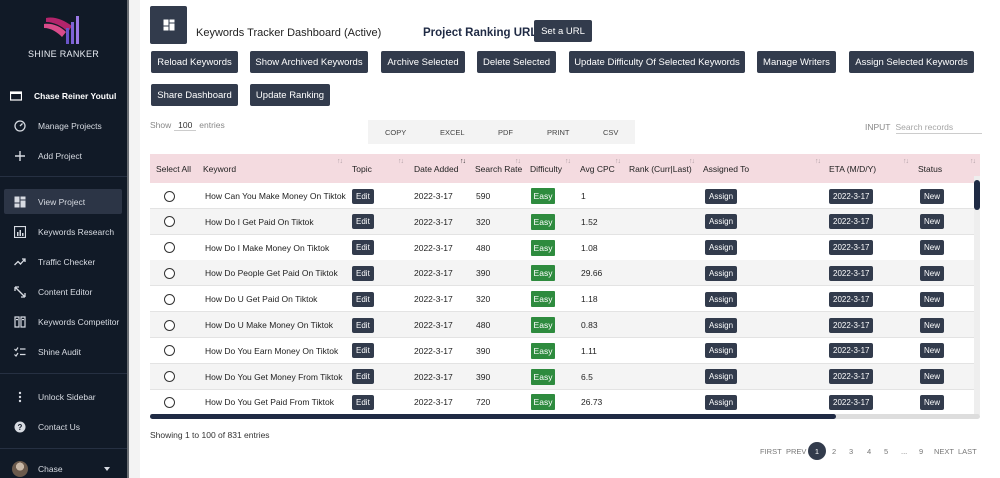 The width and height of the screenshot is (1000, 478). Describe the element at coordinates (63, 125) in the screenshot. I see `sidebar-item-manage-projects: Manage Projects` at that location.